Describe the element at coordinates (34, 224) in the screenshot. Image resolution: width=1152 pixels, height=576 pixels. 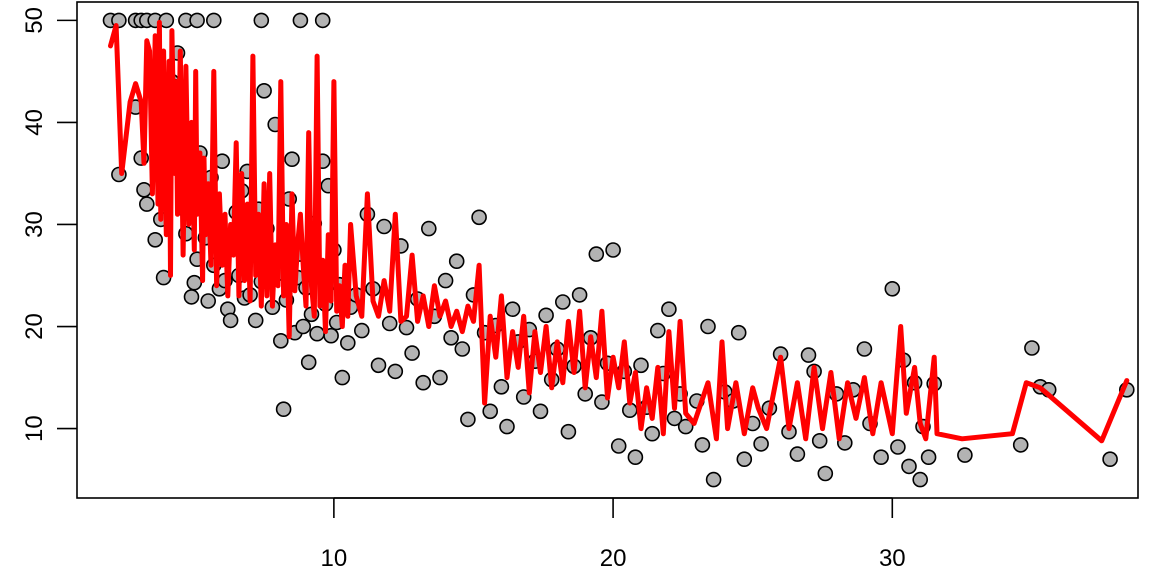
I see `y-tick-label: 30` at that location.